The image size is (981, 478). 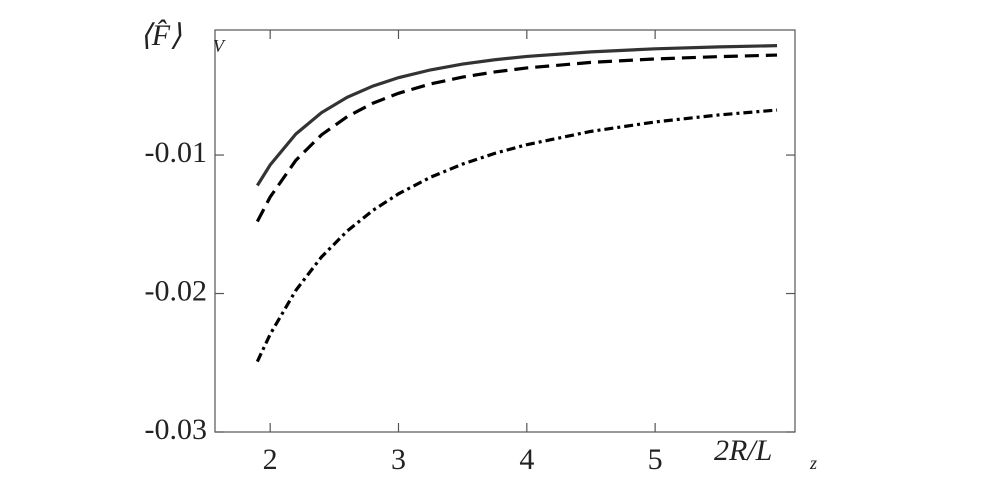 I want to click on x-tick-label: 5, so click(x=655, y=459).